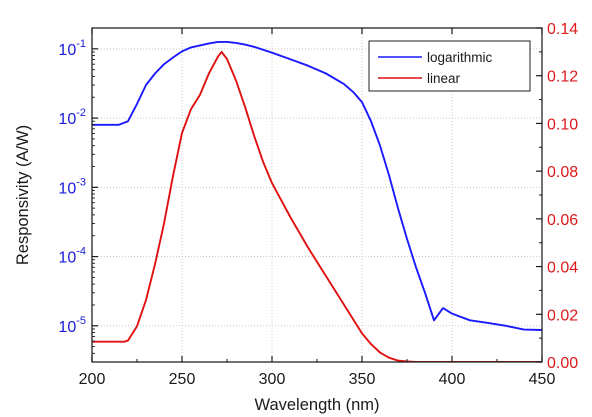  I want to click on y-left-tick-label: 10⁻⁴, so click(72, 256).